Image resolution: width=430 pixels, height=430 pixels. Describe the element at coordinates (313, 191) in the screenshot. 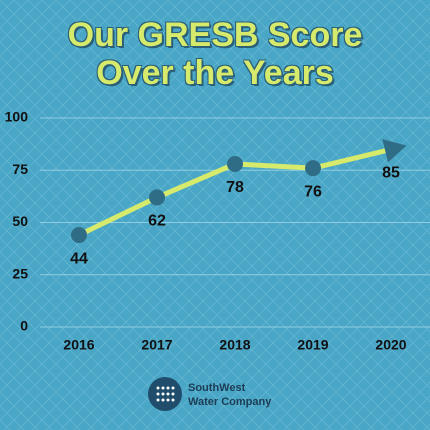

I see `data-label: 76` at that location.